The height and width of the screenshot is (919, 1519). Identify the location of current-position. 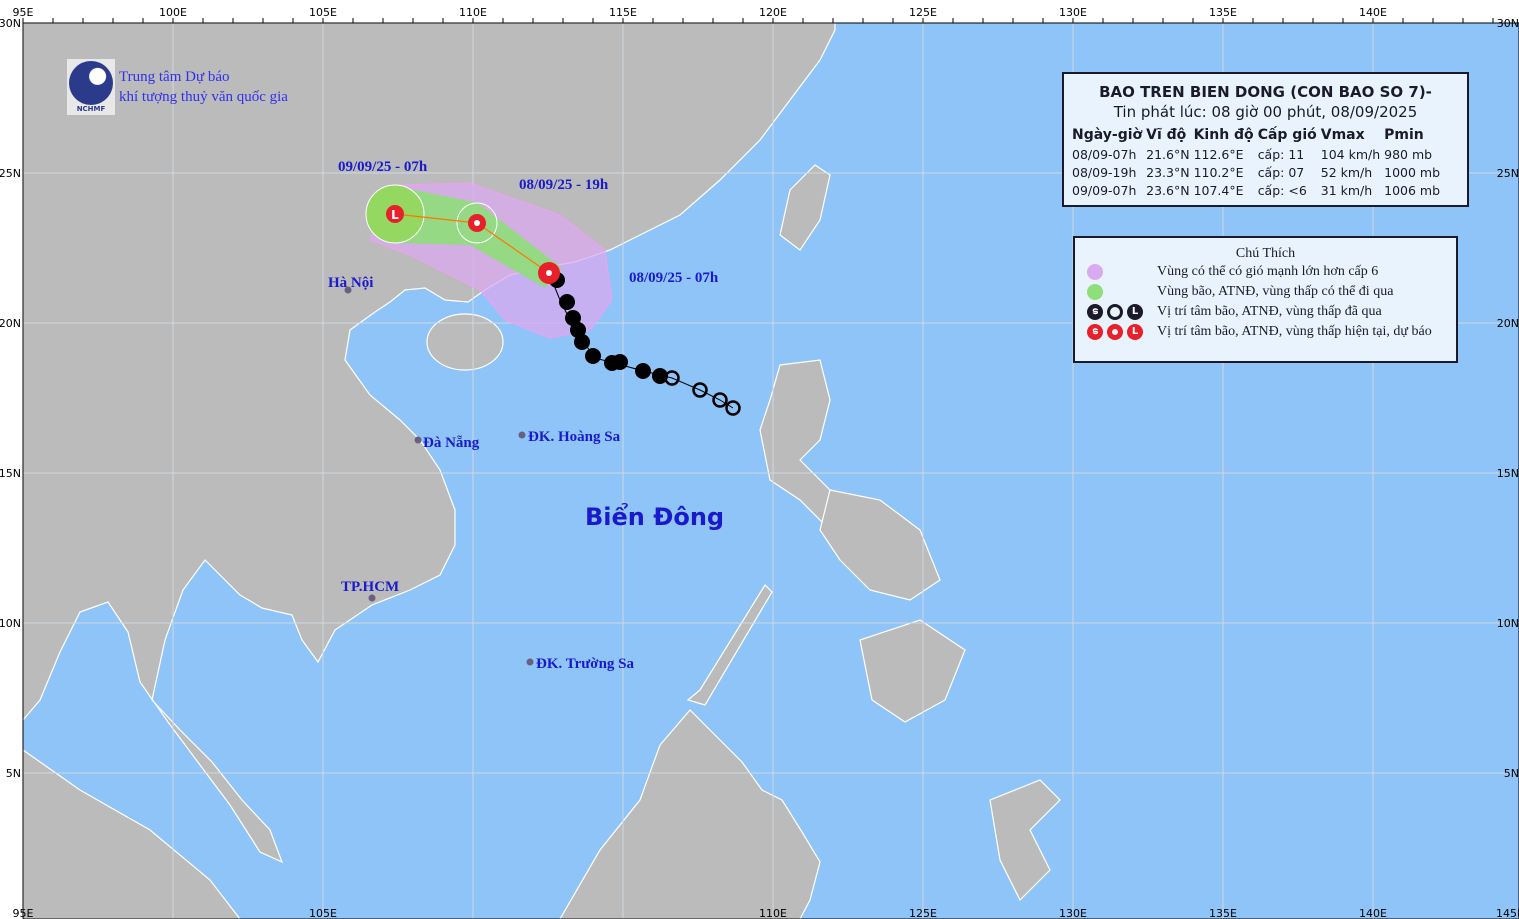
(549, 273).